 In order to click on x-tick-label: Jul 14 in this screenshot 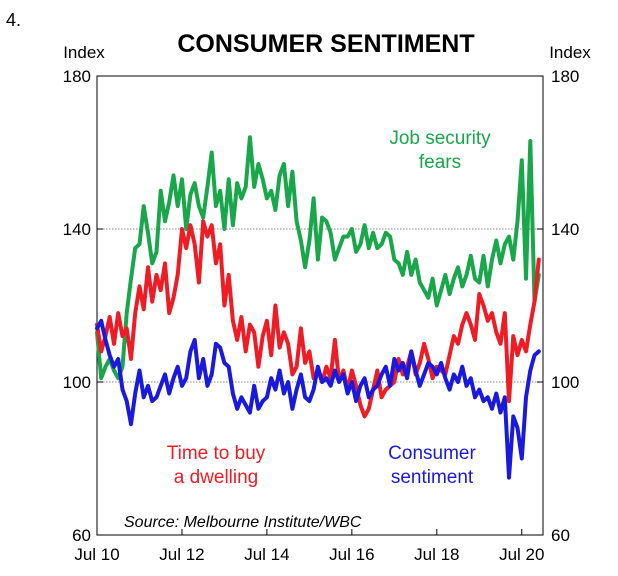, I will do `click(266, 554)`.